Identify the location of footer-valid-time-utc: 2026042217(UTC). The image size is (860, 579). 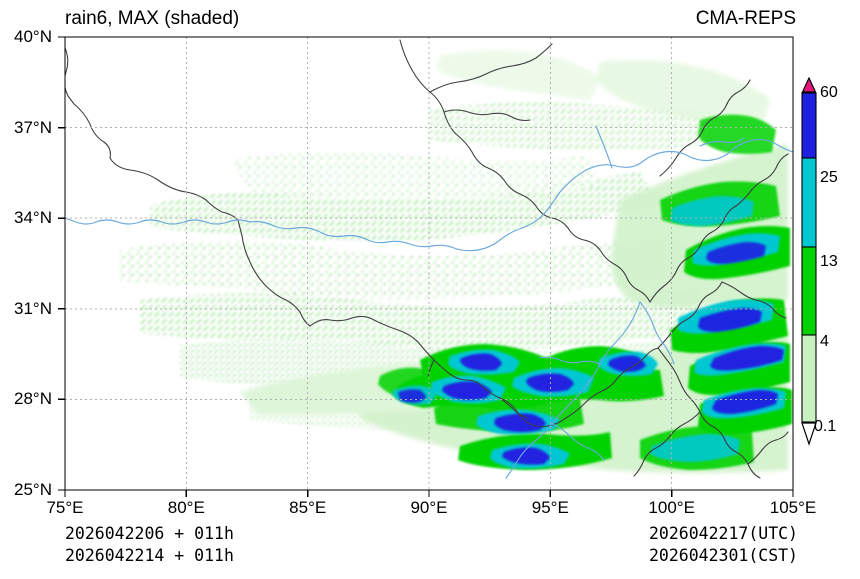
(723, 533).